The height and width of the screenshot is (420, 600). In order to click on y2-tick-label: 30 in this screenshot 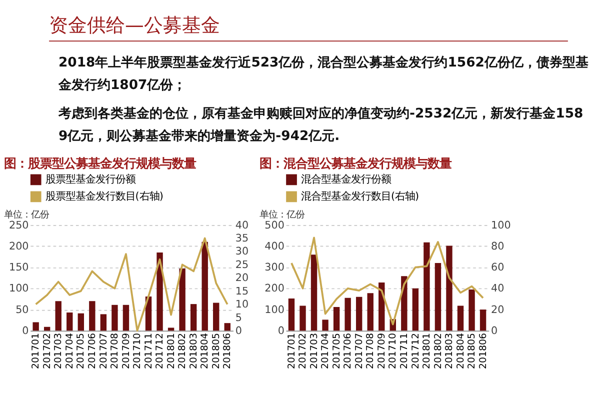, I will do `click(242, 252)`.